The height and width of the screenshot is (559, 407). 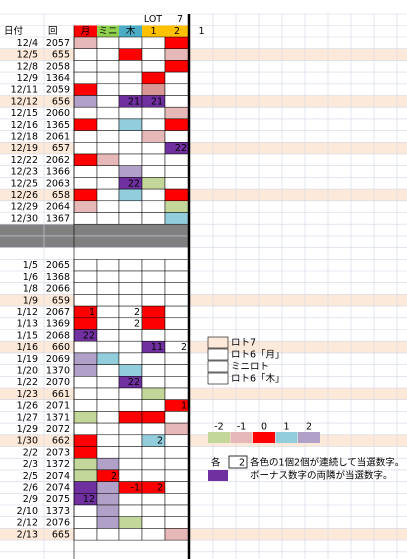 I want to click on header-text: 回, so click(x=53, y=31).